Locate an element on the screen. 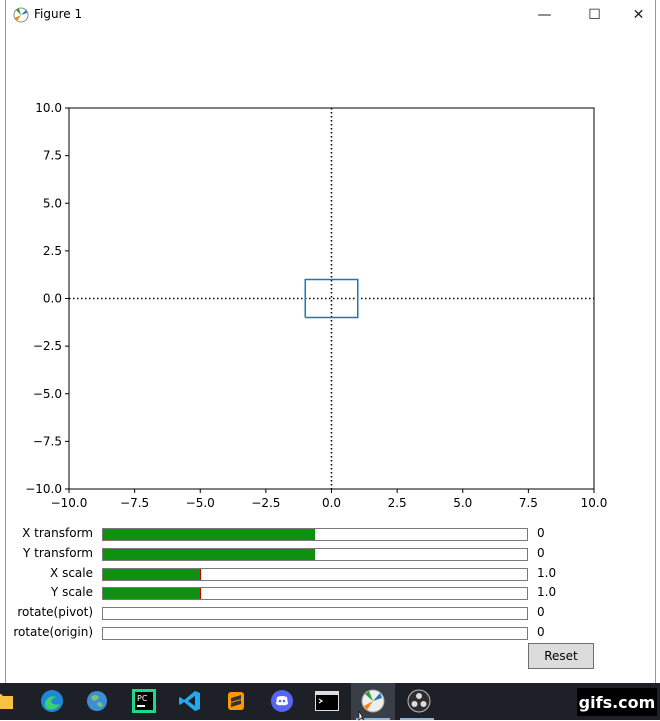 The image size is (660, 721). sublime-icon is located at coordinates (236, 701).